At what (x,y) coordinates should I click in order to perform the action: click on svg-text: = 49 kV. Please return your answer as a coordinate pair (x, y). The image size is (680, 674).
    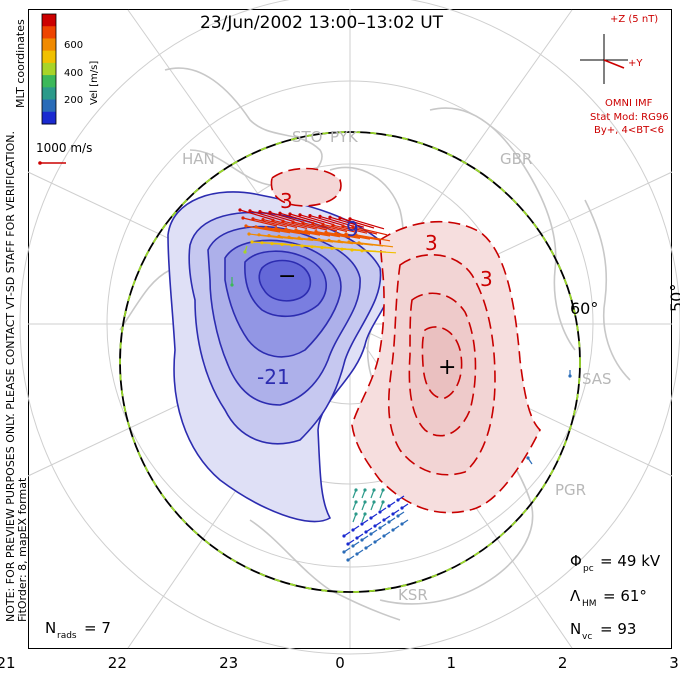
    Looking at the image, I should click on (630, 561).